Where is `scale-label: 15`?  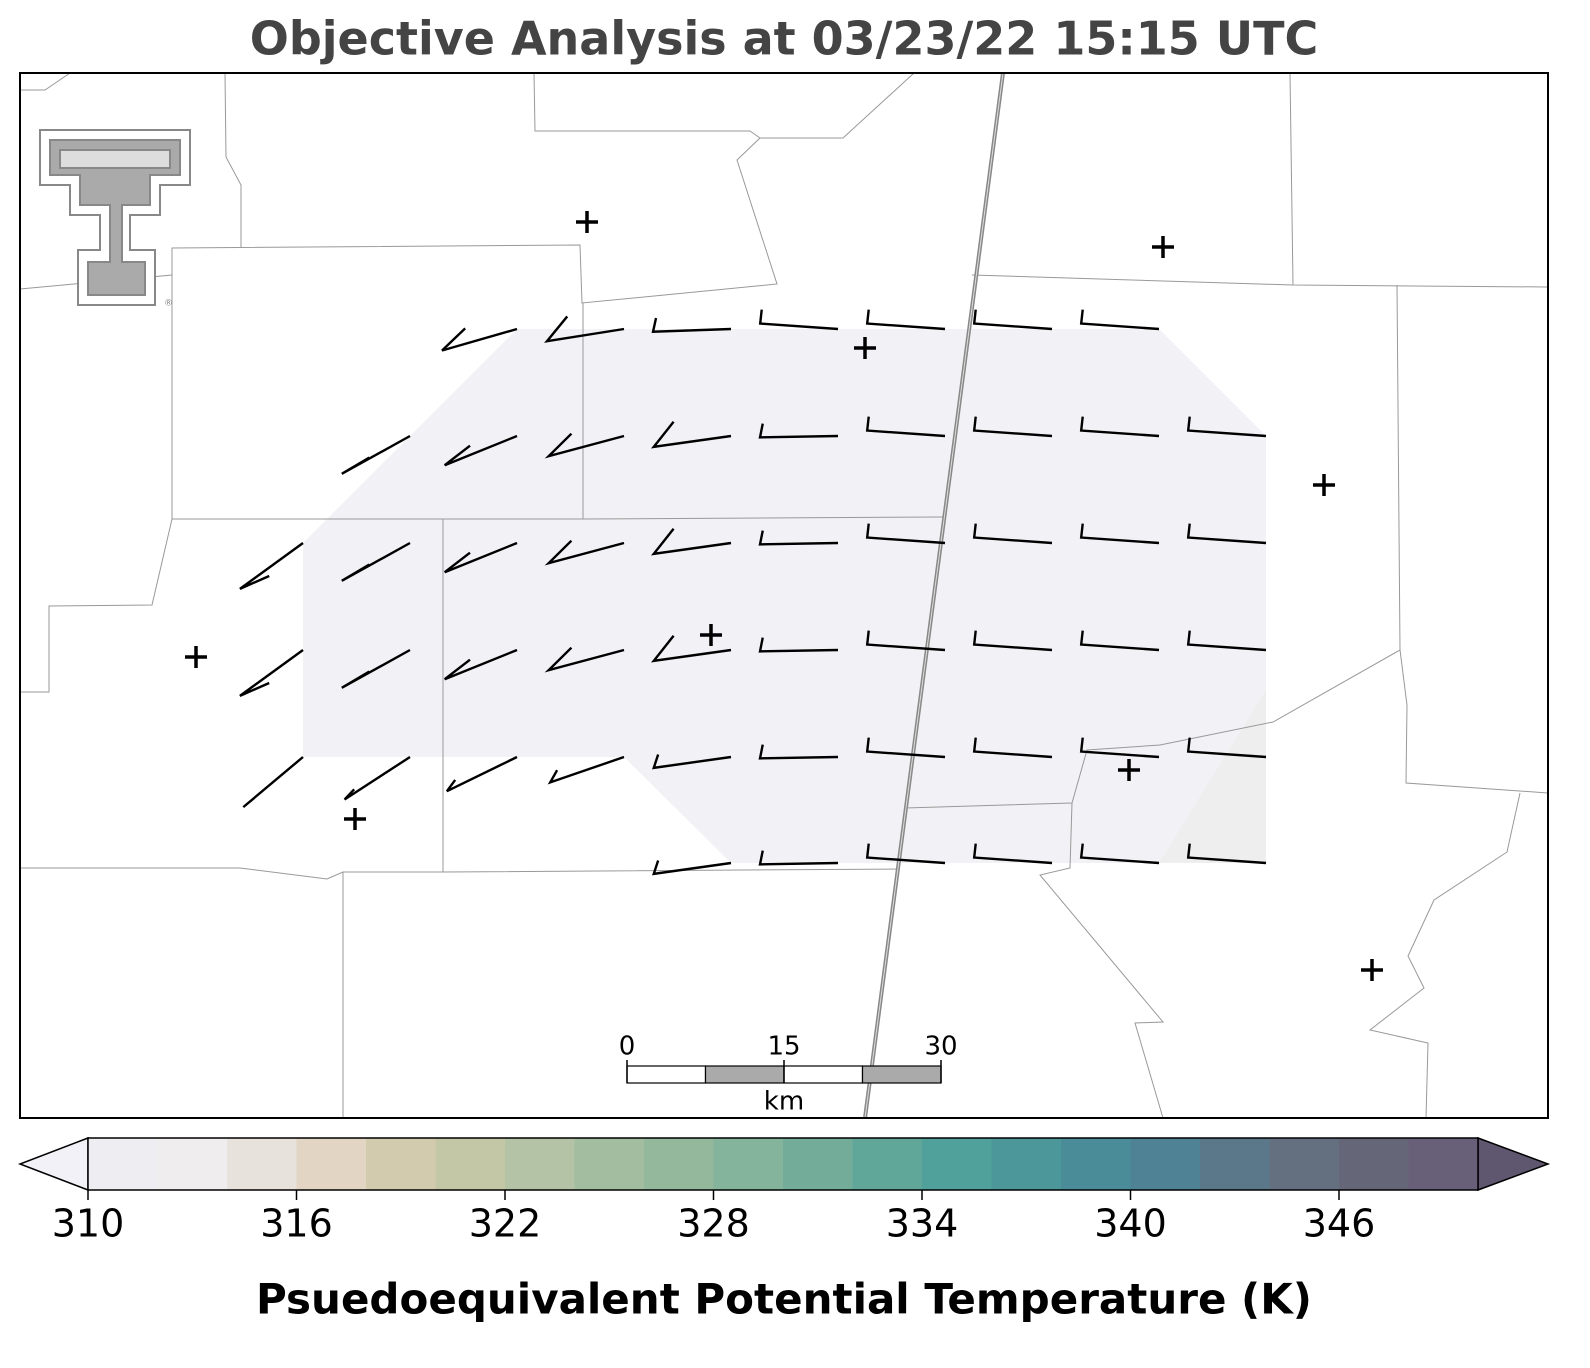
scale-label: 15 is located at coordinates (783, 1047).